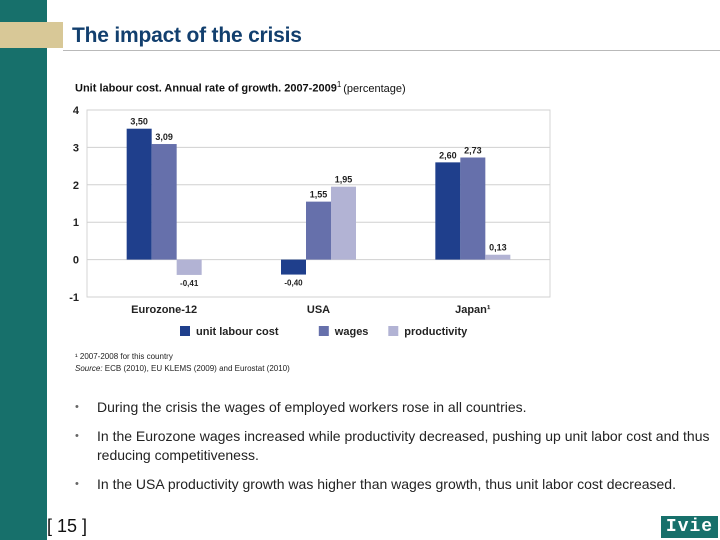 This screenshot has width=720, height=540. What do you see at coordinates (164, 310) in the screenshot?
I see `x-tick-label: Eurozone-12` at bounding box center [164, 310].